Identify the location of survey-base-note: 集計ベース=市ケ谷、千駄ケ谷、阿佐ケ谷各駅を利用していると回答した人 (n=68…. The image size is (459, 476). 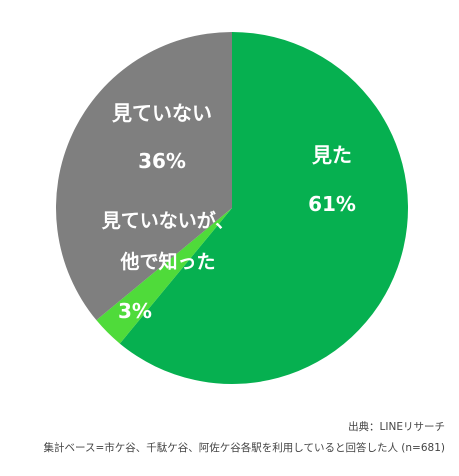
(244, 448).